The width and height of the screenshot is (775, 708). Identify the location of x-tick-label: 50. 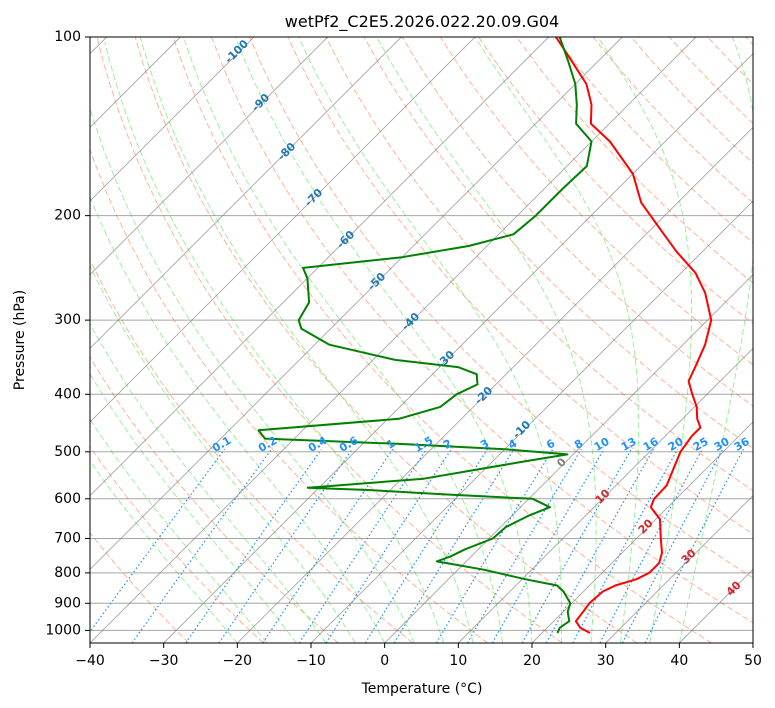
(753, 661).